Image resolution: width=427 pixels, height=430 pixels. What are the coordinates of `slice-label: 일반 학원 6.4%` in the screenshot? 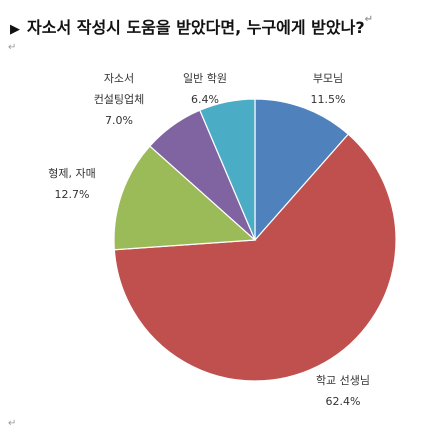 It's located at (205, 88).